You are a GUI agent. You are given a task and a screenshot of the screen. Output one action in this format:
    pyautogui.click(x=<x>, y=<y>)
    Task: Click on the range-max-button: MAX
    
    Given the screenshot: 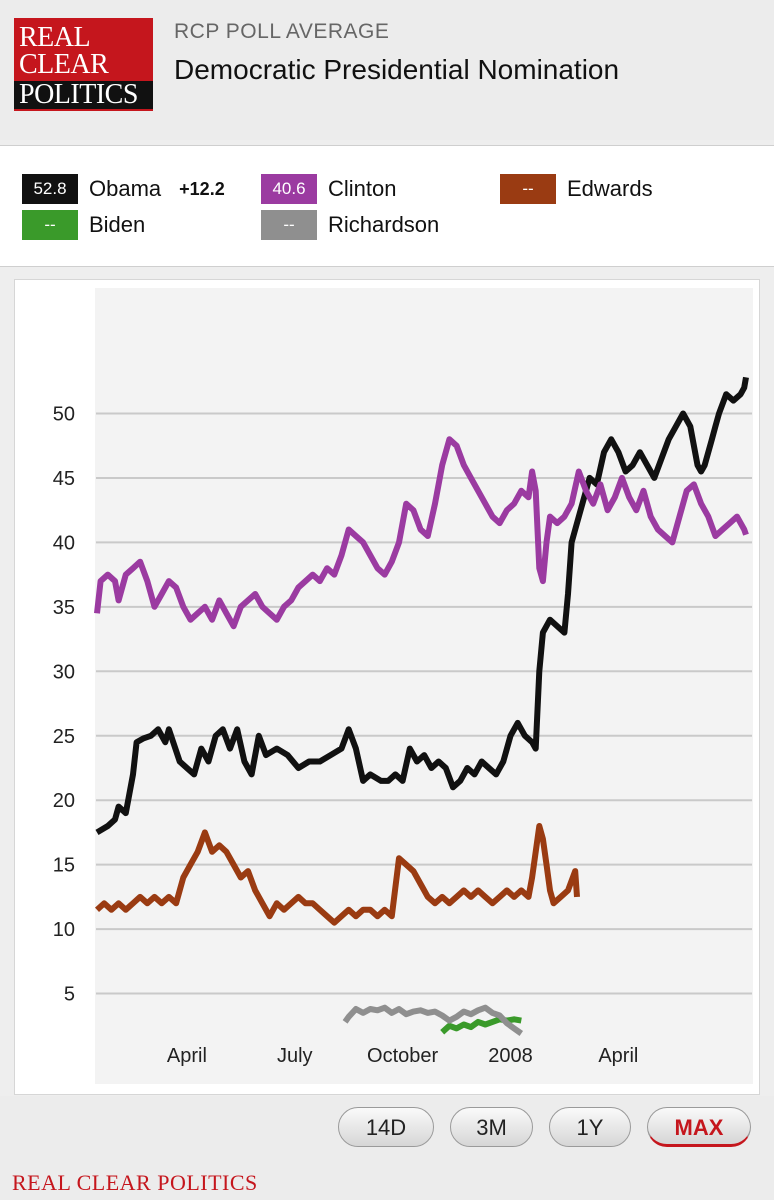 What is the action you would take?
    pyautogui.click(x=699, y=1127)
    